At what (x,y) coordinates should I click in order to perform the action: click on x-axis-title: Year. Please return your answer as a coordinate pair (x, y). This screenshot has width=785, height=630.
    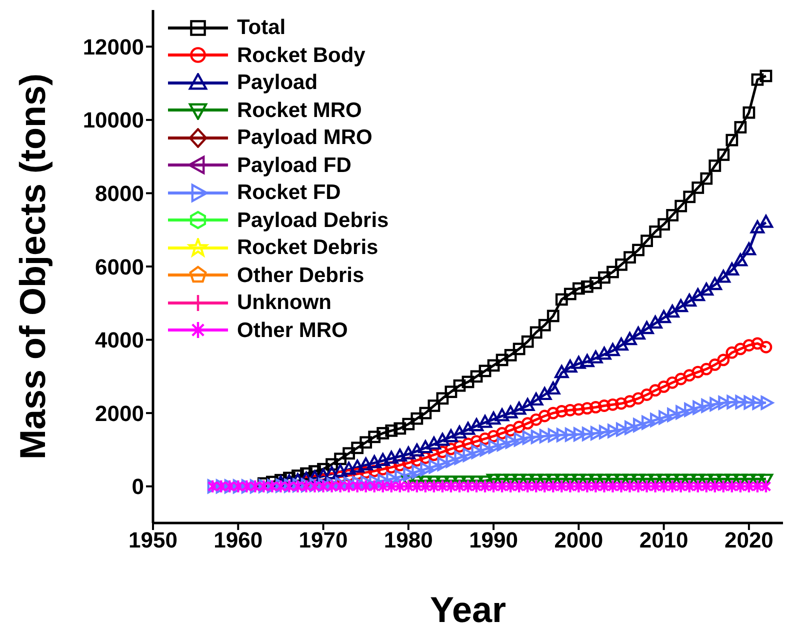
    Looking at the image, I should click on (468, 609).